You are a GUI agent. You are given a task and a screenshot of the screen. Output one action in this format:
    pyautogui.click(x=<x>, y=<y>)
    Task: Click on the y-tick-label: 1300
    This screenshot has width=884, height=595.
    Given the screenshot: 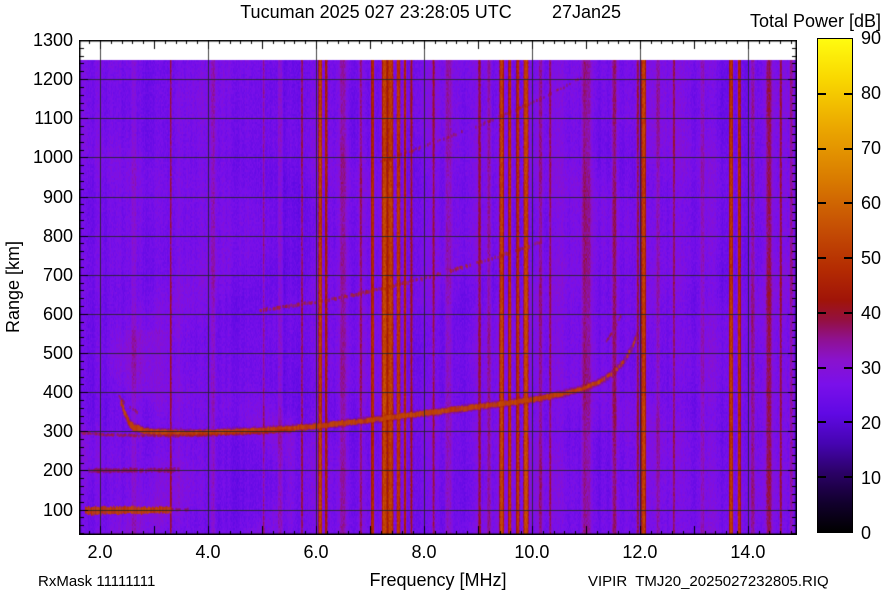 What is the action you would take?
    pyautogui.click(x=52, y=40)
    